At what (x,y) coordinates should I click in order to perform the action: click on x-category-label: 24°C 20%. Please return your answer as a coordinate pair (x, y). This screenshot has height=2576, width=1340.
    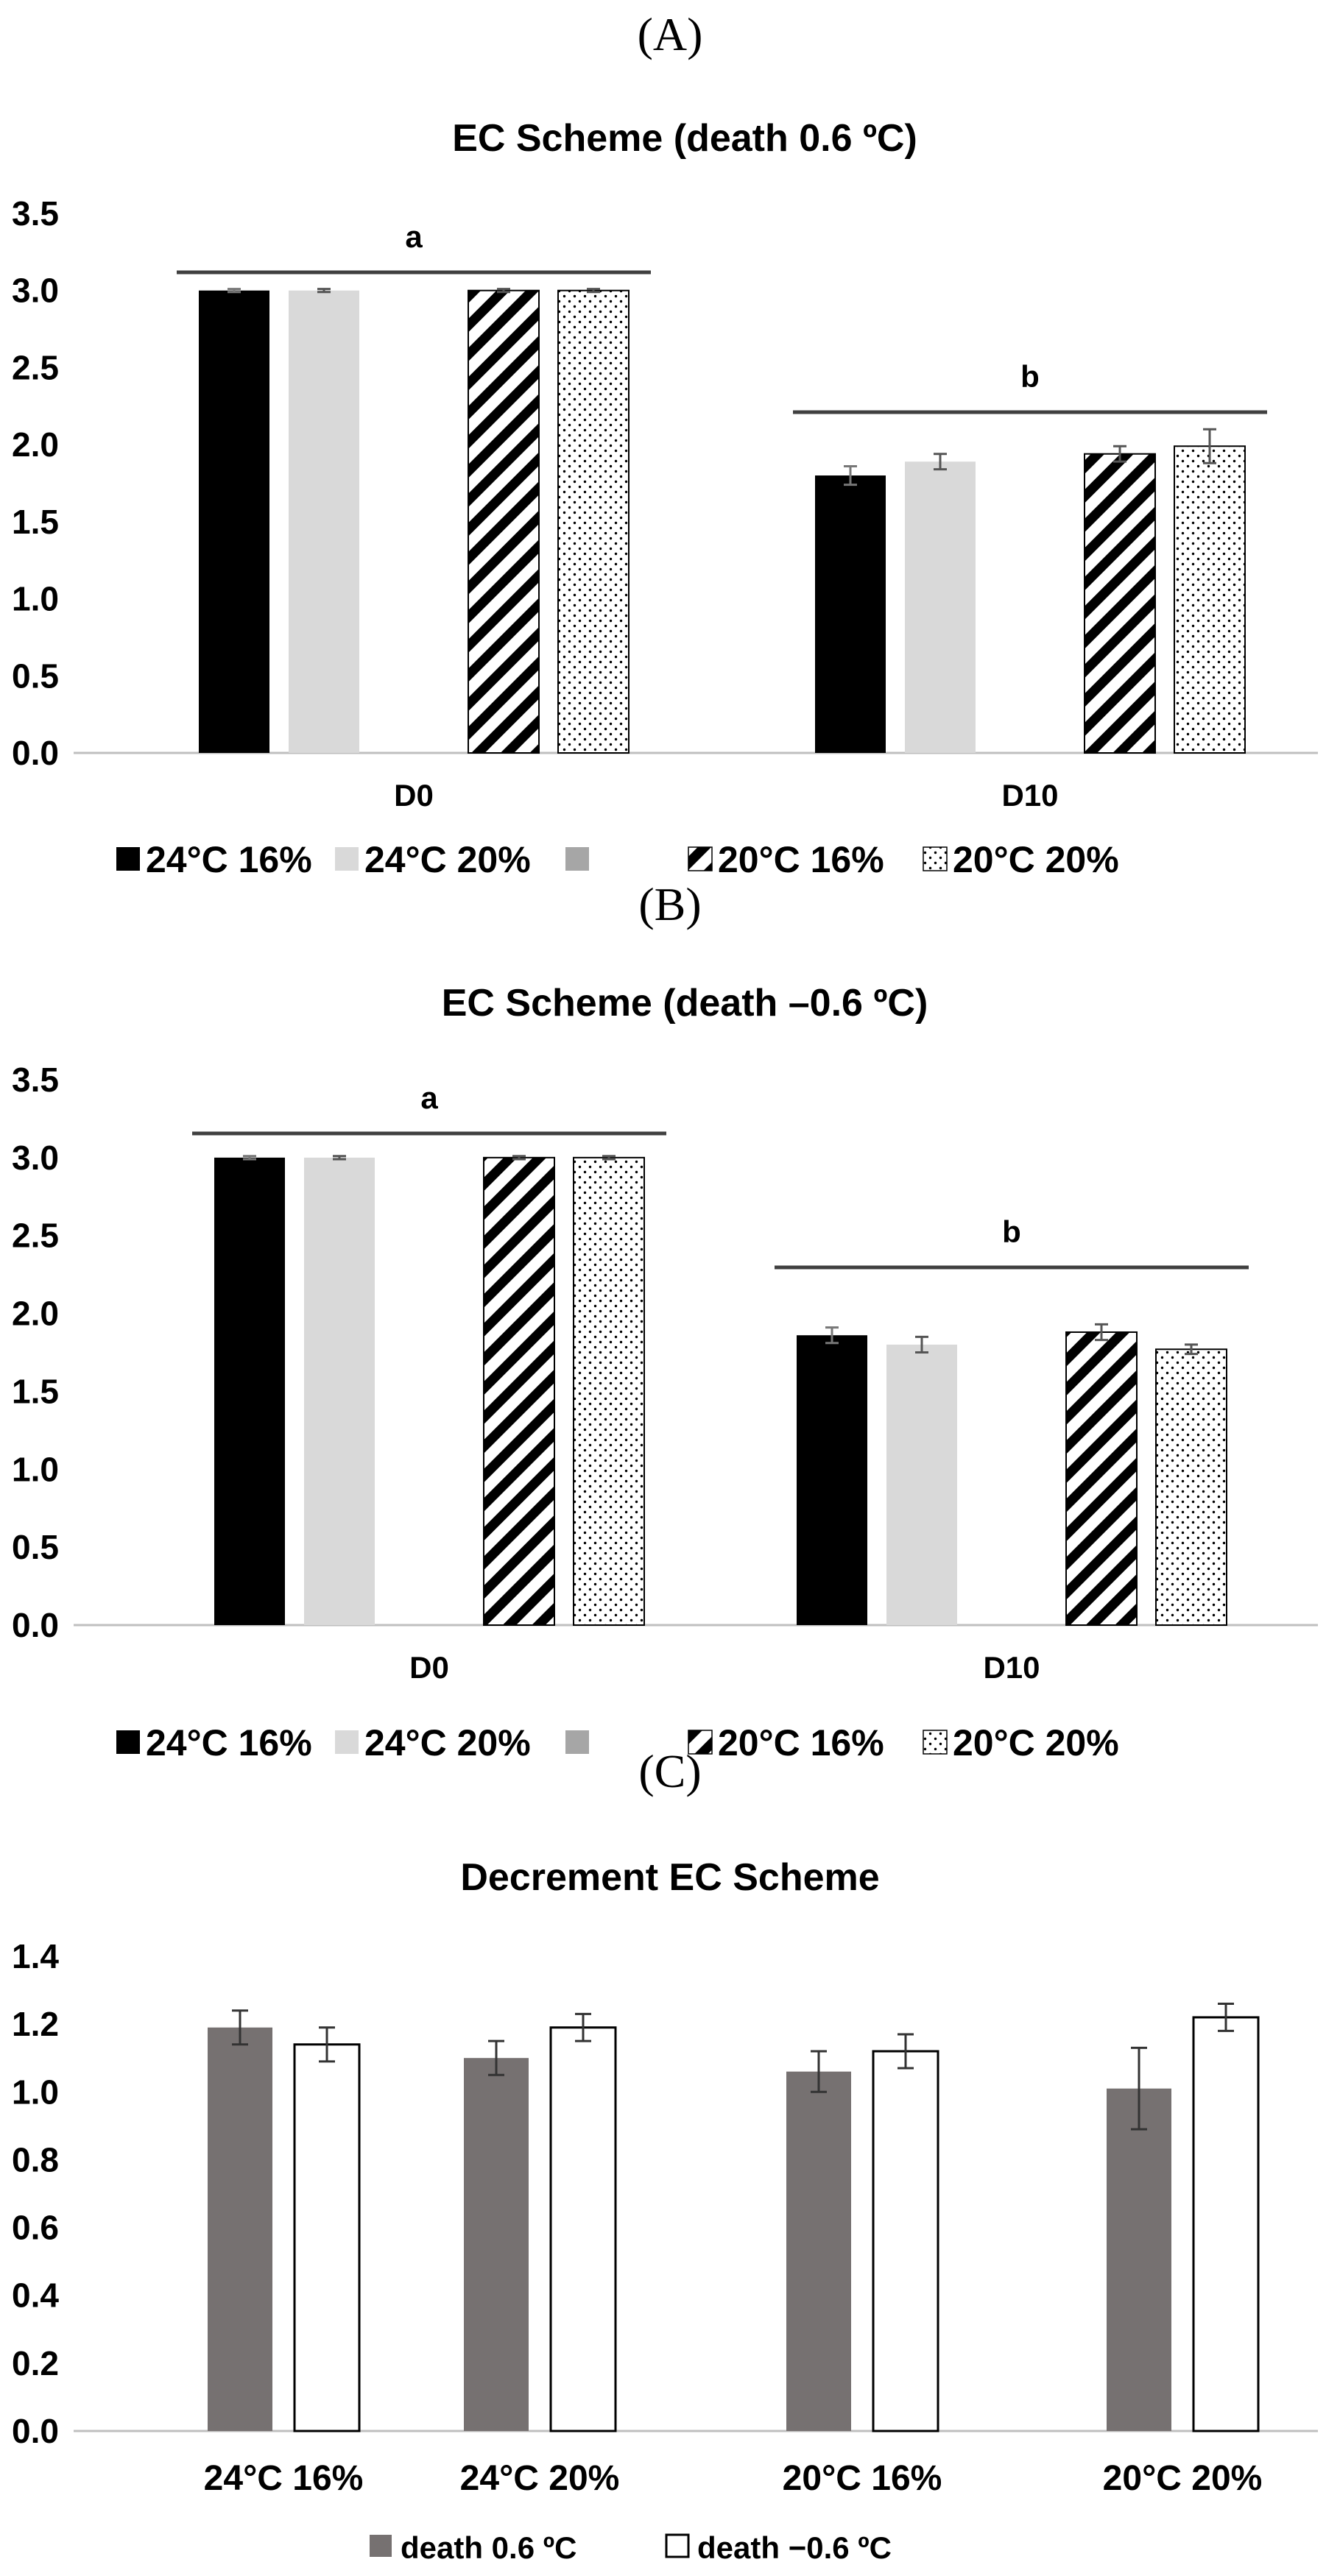
    Looking at the image, I should click on (540, 2478).